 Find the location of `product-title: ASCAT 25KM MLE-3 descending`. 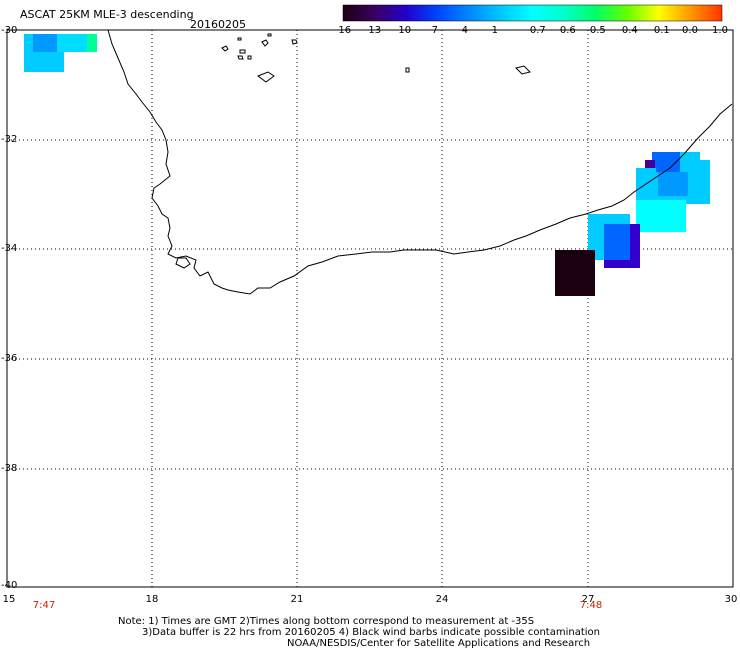

product-title: ASCAT 25KM MLE-3 descending is located at coordinates (107, 14).